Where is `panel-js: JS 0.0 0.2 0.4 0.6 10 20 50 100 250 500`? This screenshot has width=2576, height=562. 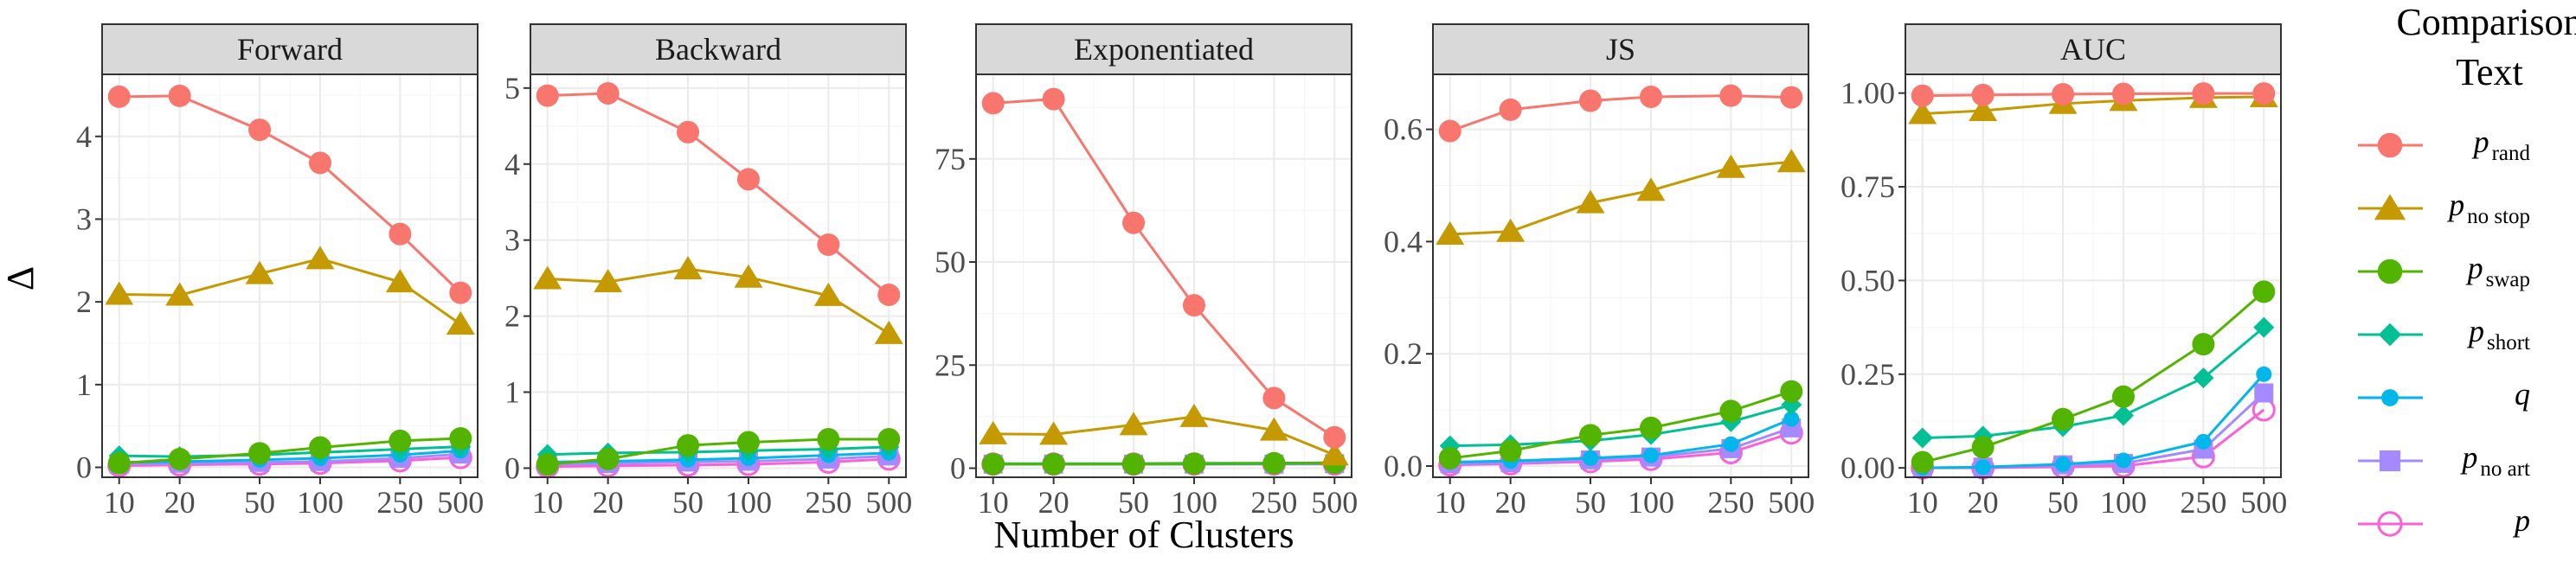
panel-js: JS 0.0 0.2 0.4 0.6 10 20 50 100 250 500 is located at coordinates (1600, 271).